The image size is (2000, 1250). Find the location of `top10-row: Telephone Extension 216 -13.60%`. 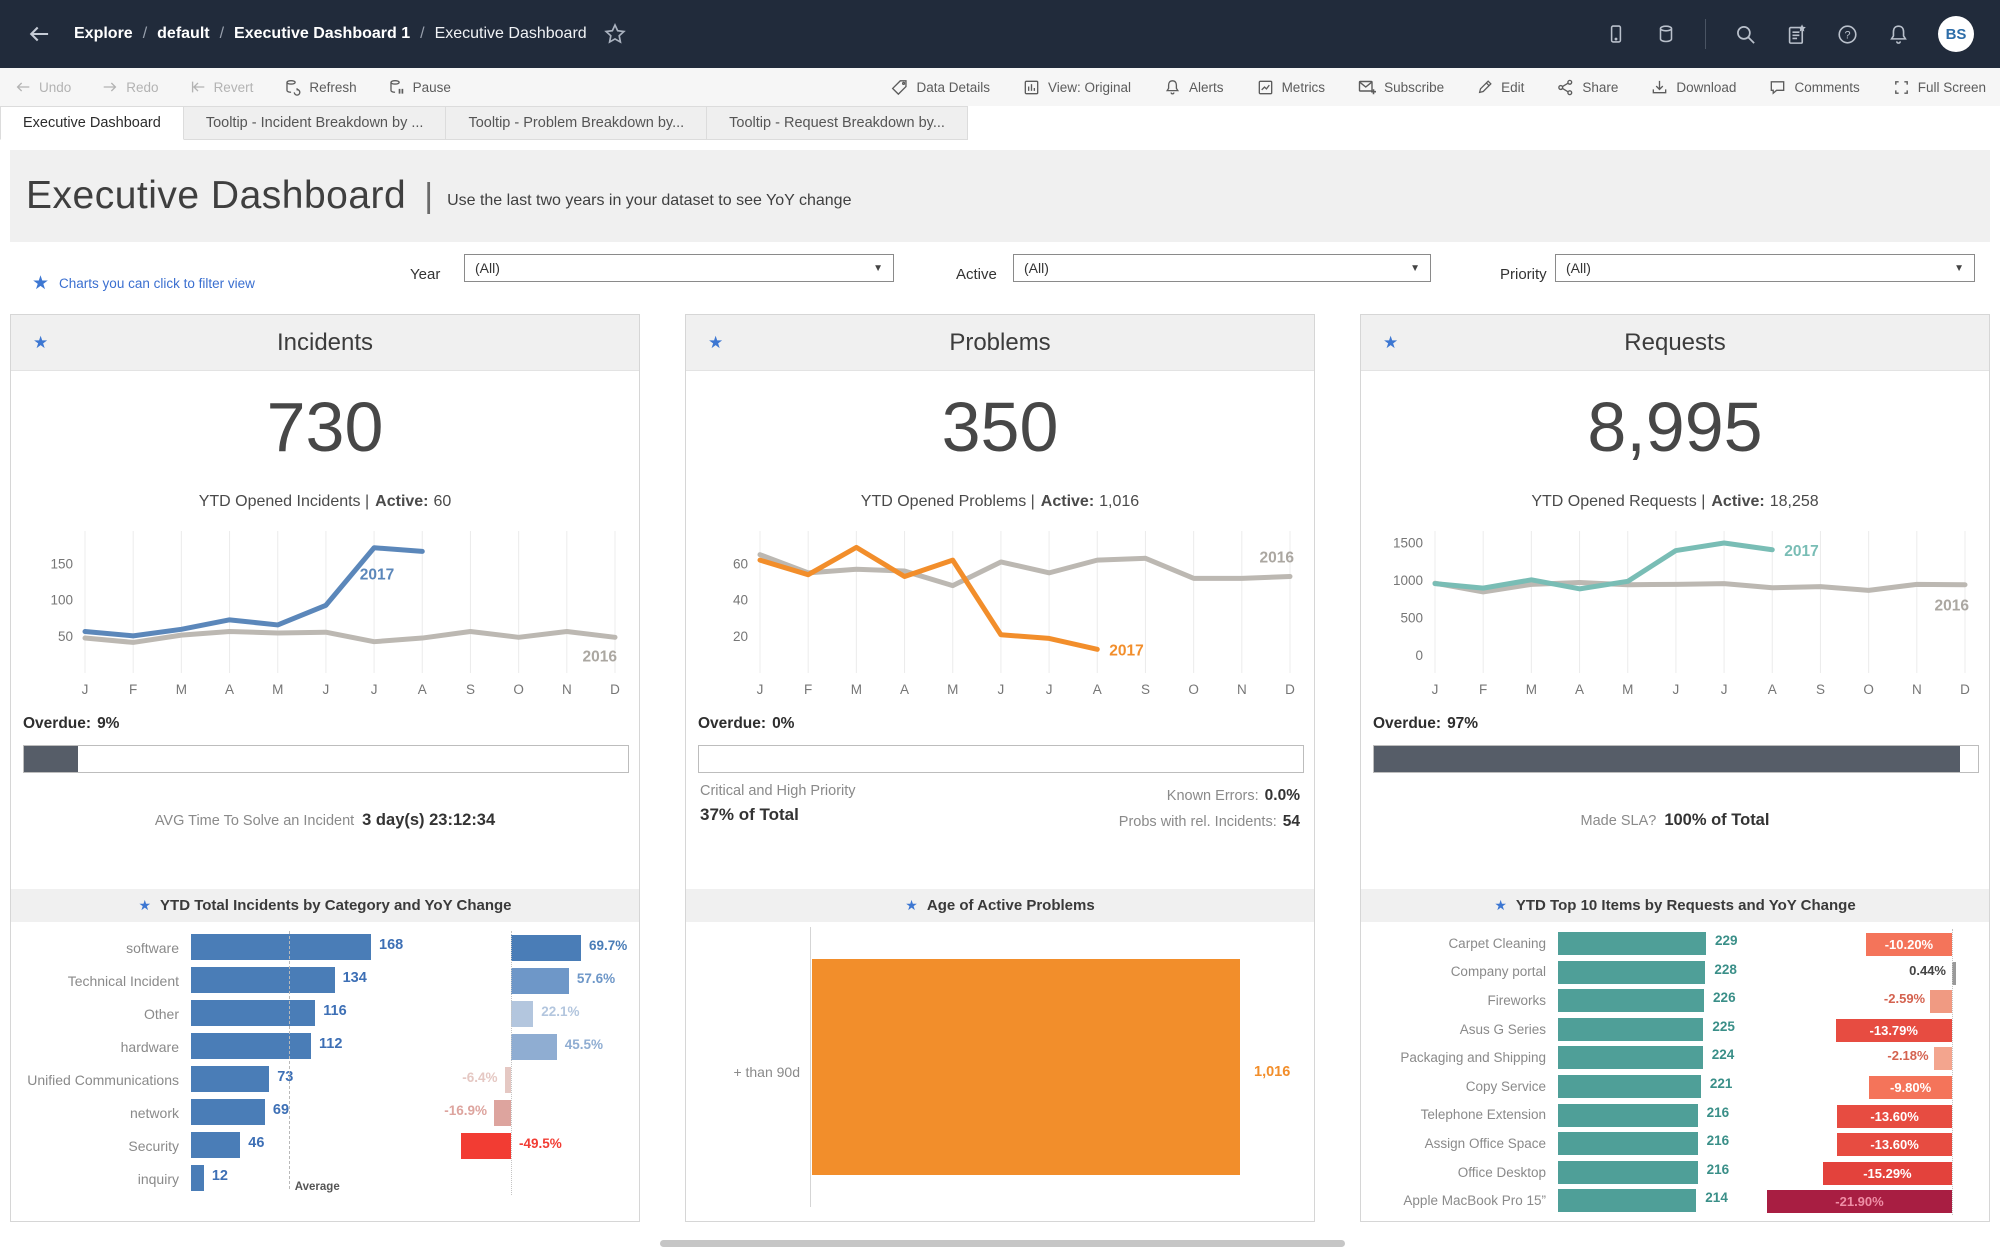

top10-row: Telephone Extension 216 -13.60% is located at coordinates (1676, 1115).